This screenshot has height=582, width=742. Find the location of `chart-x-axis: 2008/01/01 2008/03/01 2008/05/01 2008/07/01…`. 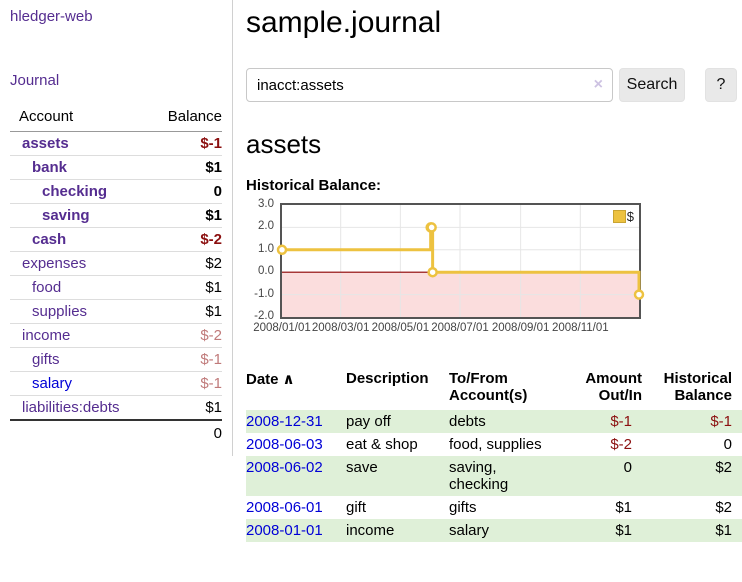

chart-x-axis: 2008/01/01 2008/03/01 2008/05/01 2008/07/01… is located at coordinates (446, 330).